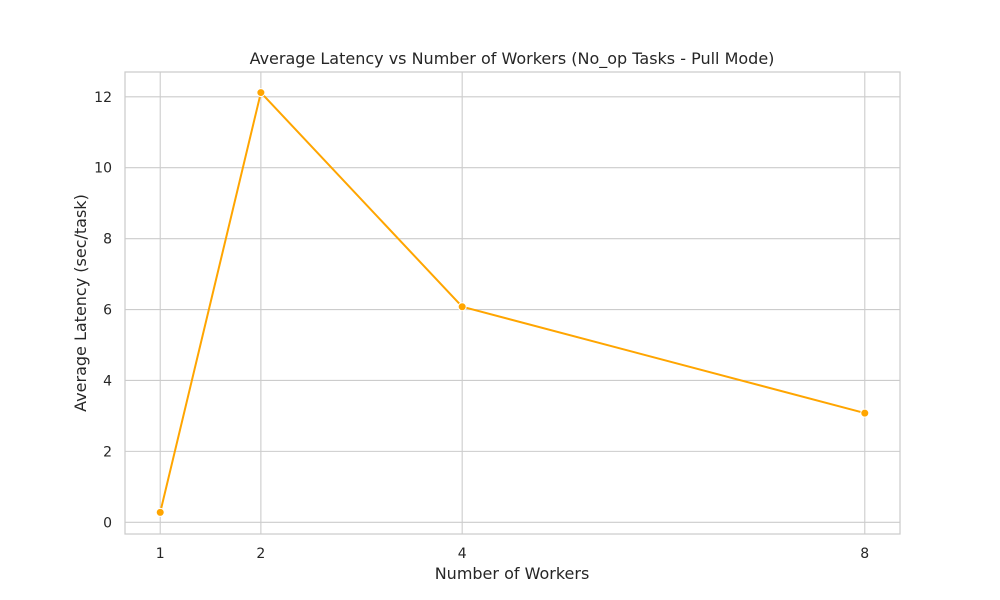 The height and width of the screenshot is (600, 1000). Describe the element at coordinates (103, 169) in the screenshot. I see `y-tick-label: 10` at that location.